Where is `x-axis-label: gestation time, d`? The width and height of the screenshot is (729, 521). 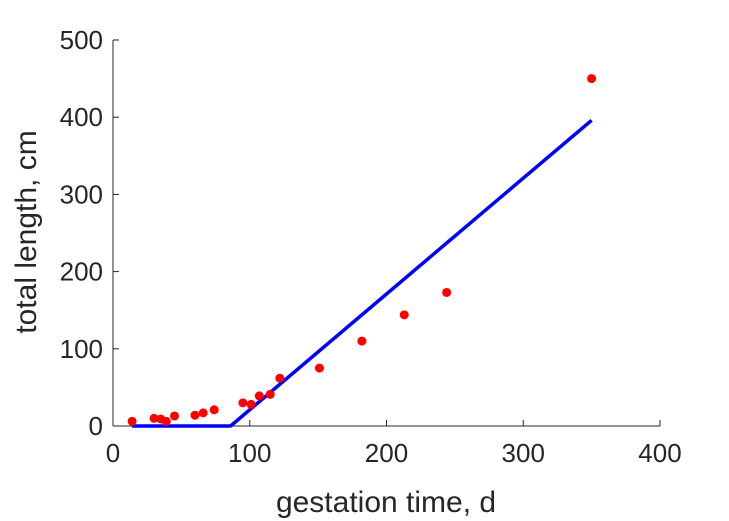
x-axis-label: gestation time, d is located at coordinates (386, 502).